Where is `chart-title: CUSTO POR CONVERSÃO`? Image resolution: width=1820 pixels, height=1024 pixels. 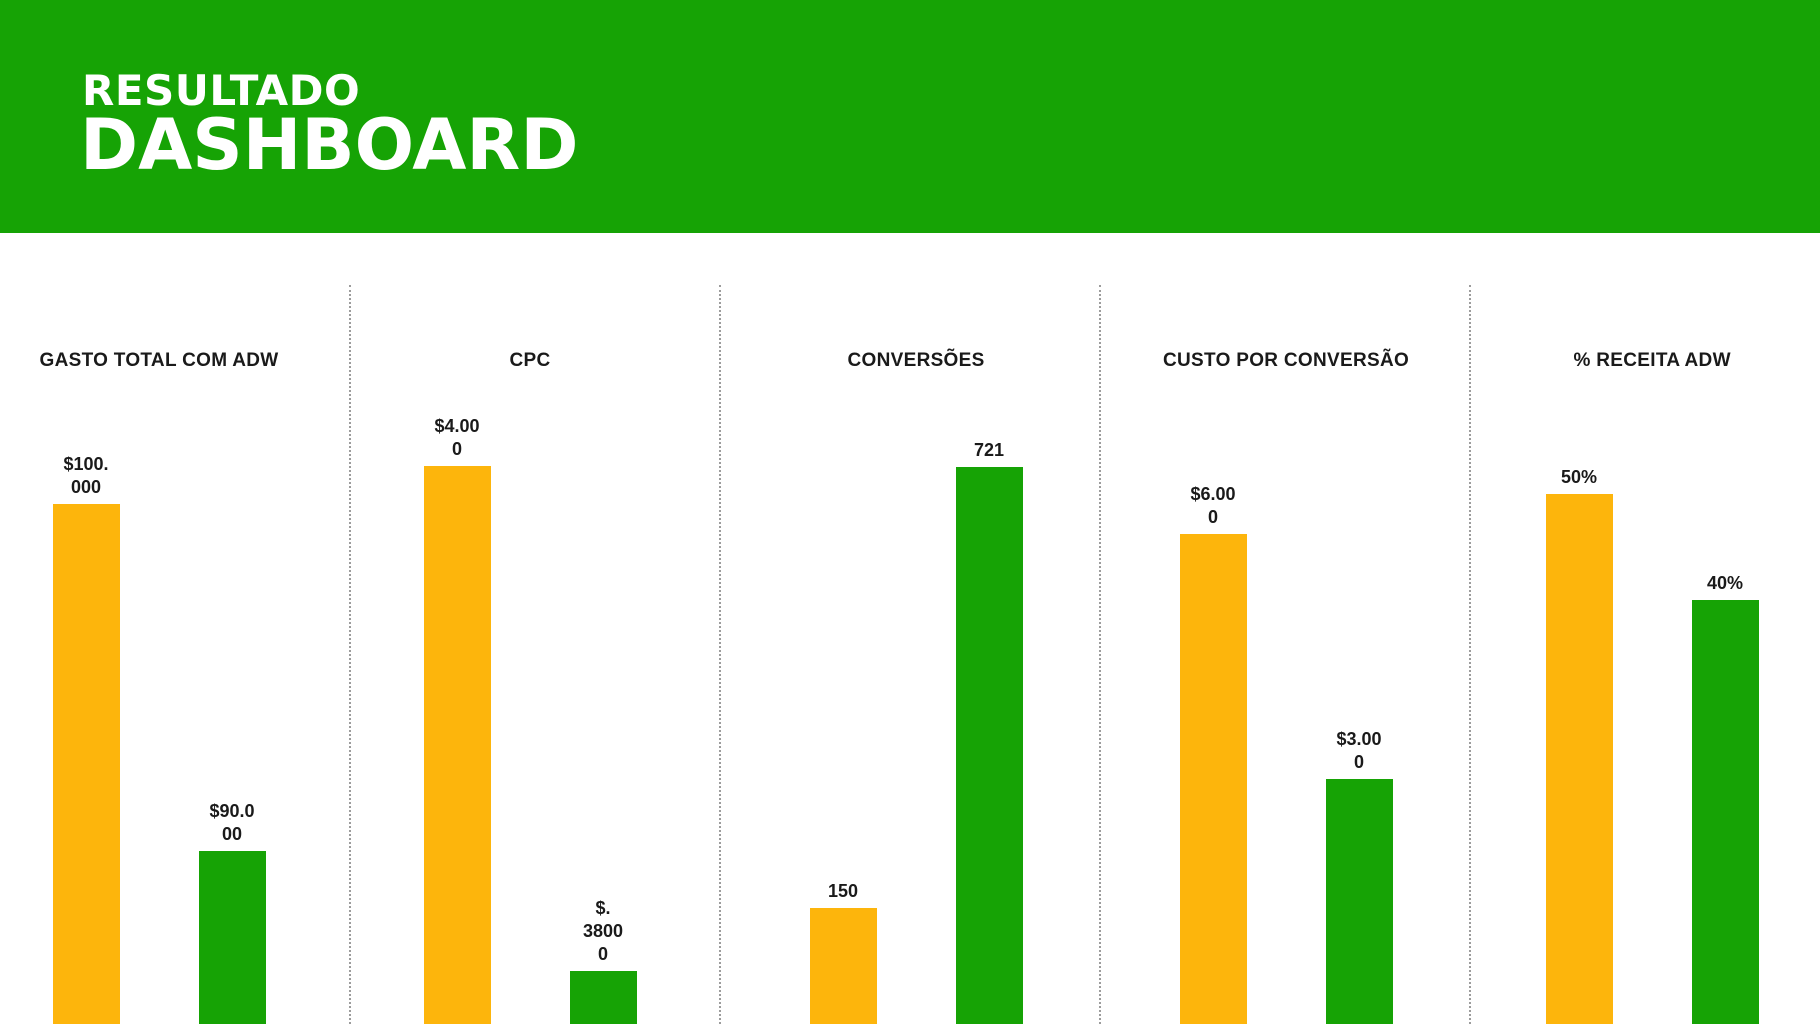
chart-title: CUSTO POR CONVERSÃO is located at coordinates (1286, 360).